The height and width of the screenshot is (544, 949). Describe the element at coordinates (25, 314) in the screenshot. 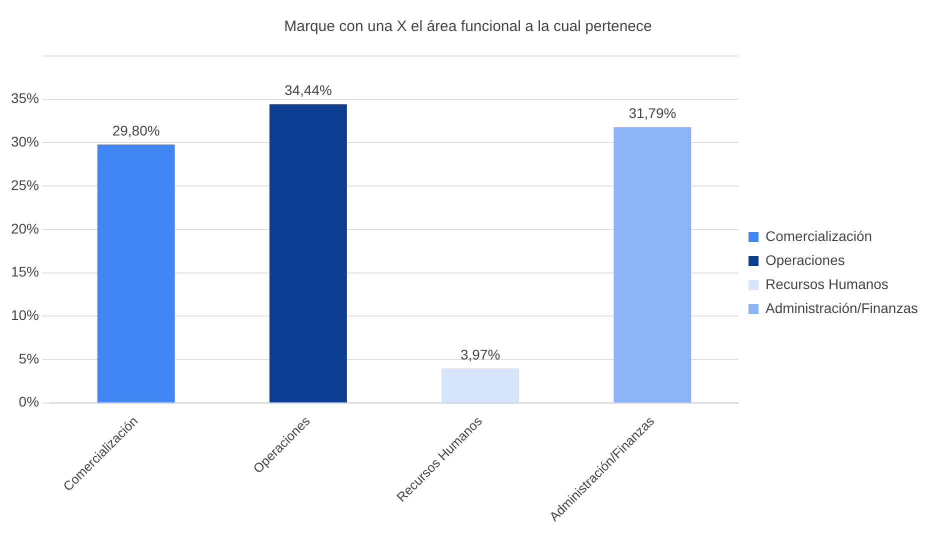

I see `y-tick-label: 10%` at that location.